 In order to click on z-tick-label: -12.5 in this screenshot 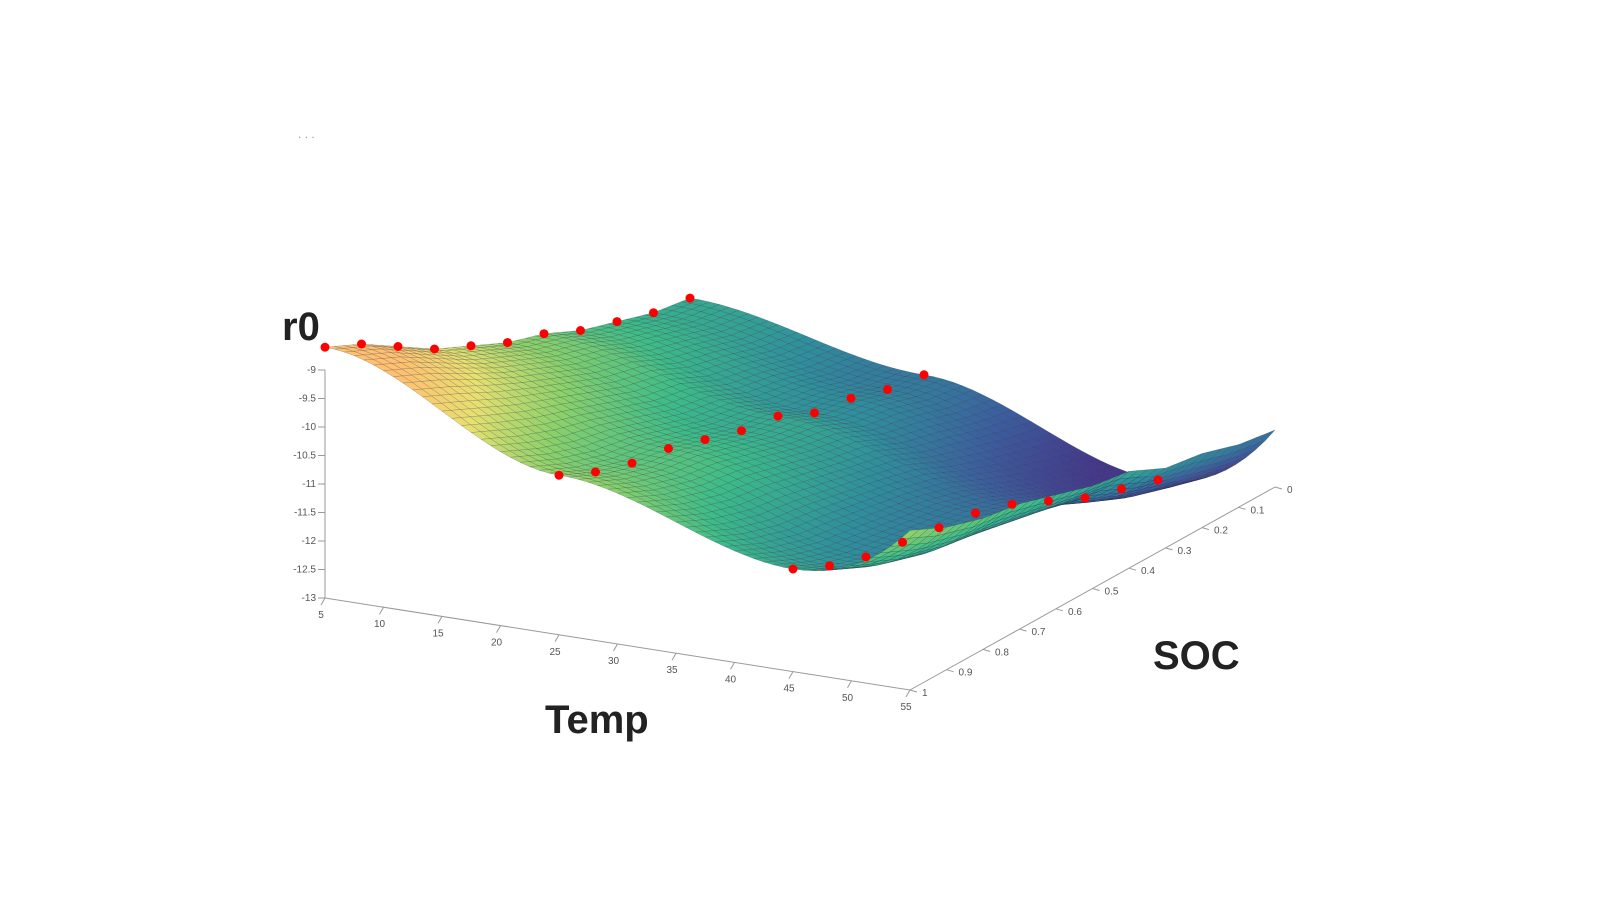, I will do `click(304, 570)`.